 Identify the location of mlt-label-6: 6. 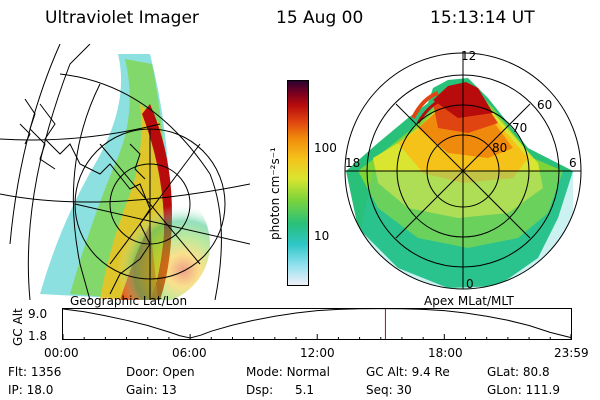
(573, 163).